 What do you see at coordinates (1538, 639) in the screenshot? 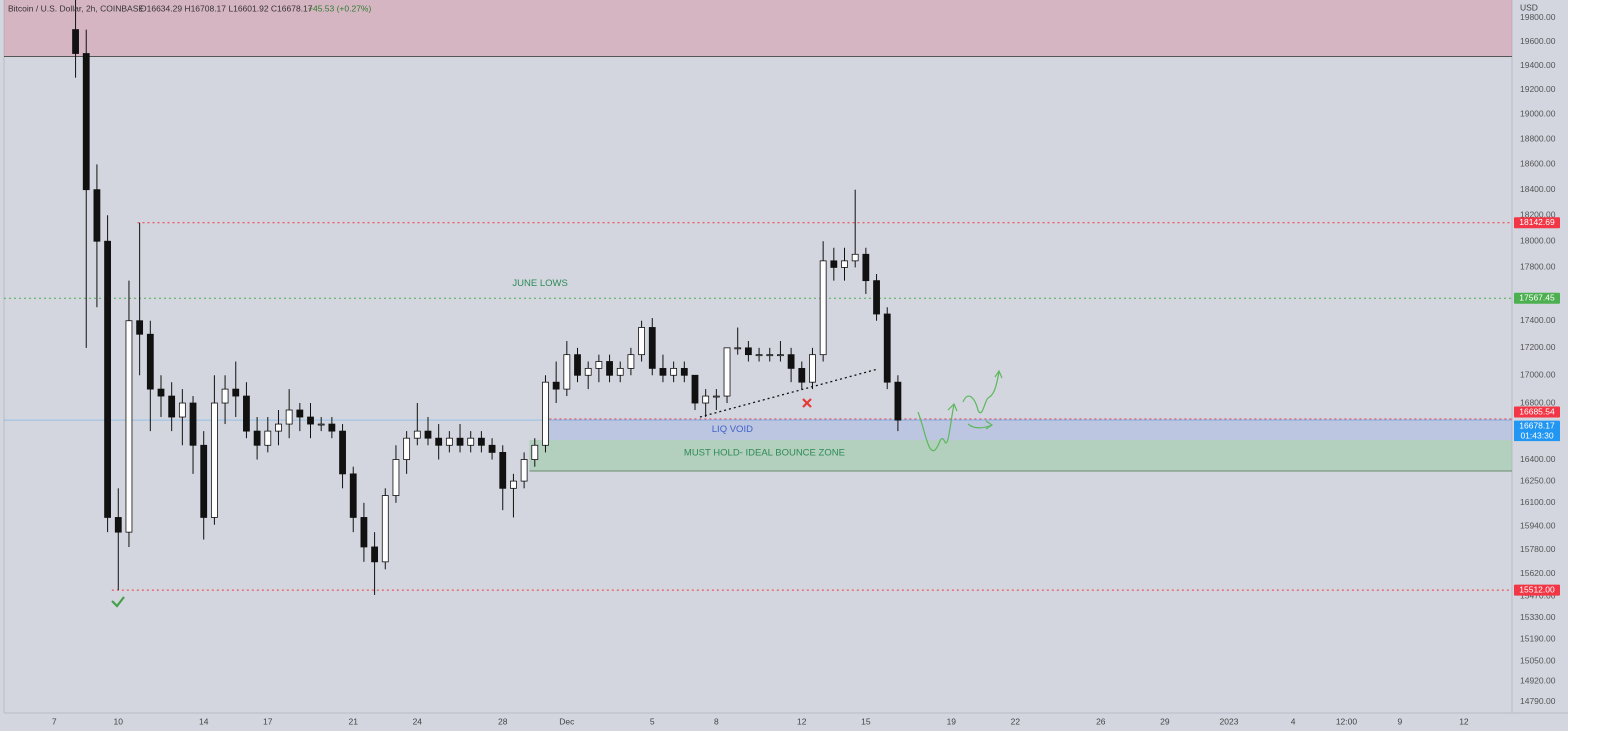
I see `y-tick-label: 15190.00` at bounding box center [1538, 639].